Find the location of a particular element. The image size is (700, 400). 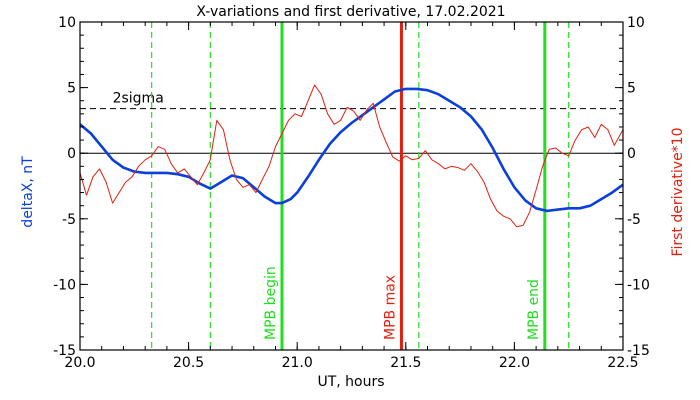

y-tick-label-left: -15 is located at coordinates (64, 351).